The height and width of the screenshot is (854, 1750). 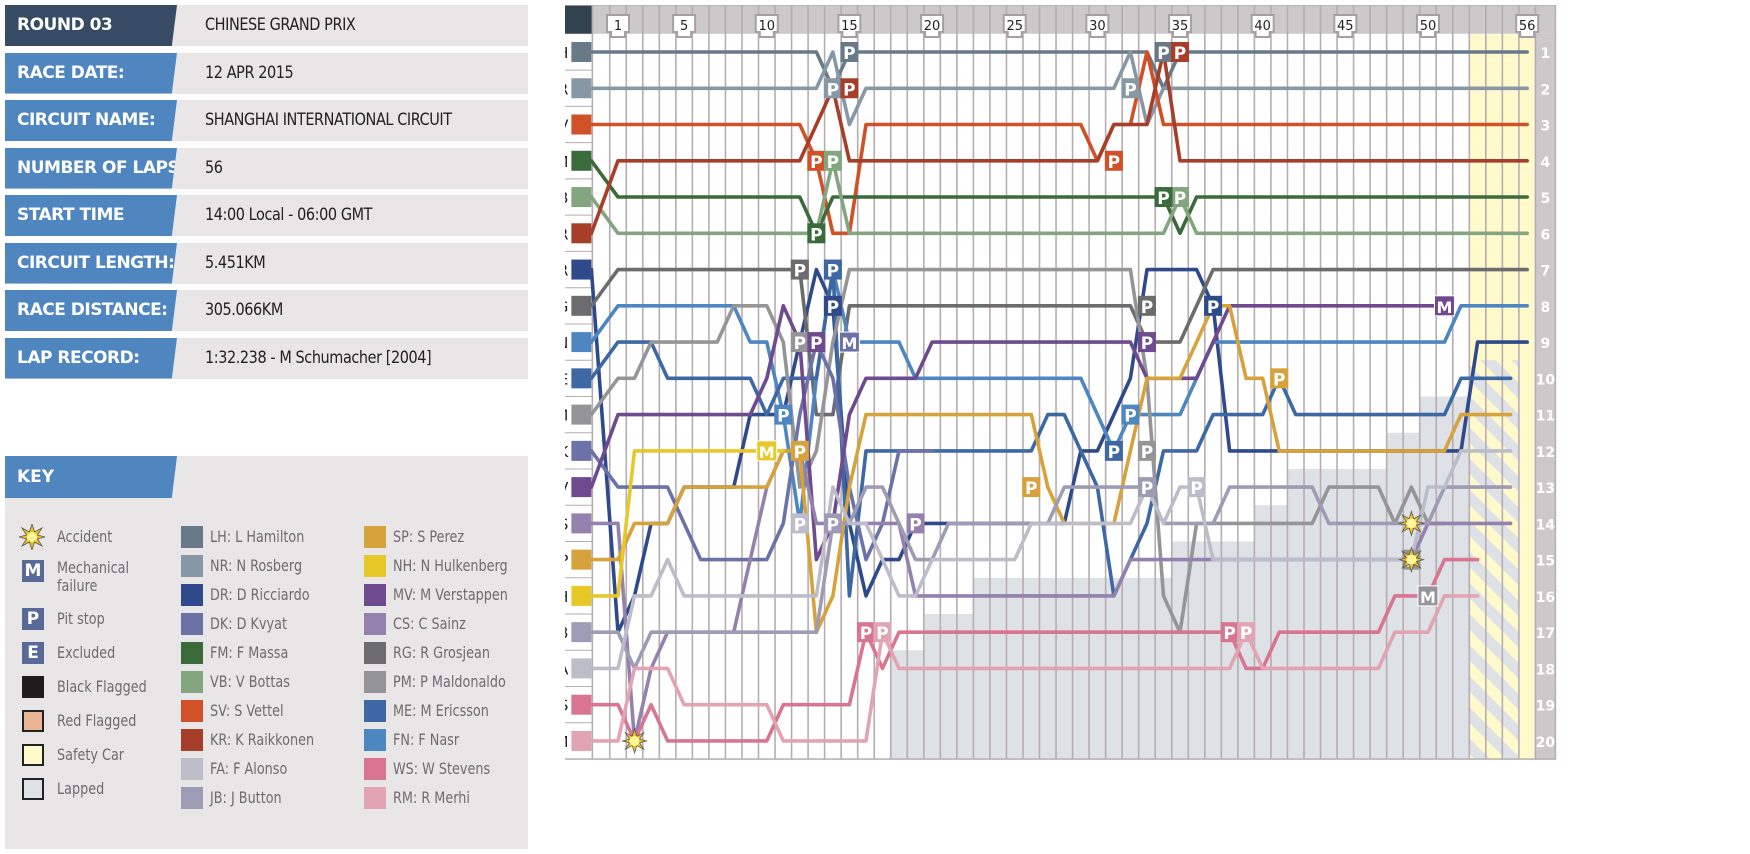 What do you see at coordinates (1059, 88) in the screenshot?
I see `driver-line-nr` at bounding box center [1059, 88].